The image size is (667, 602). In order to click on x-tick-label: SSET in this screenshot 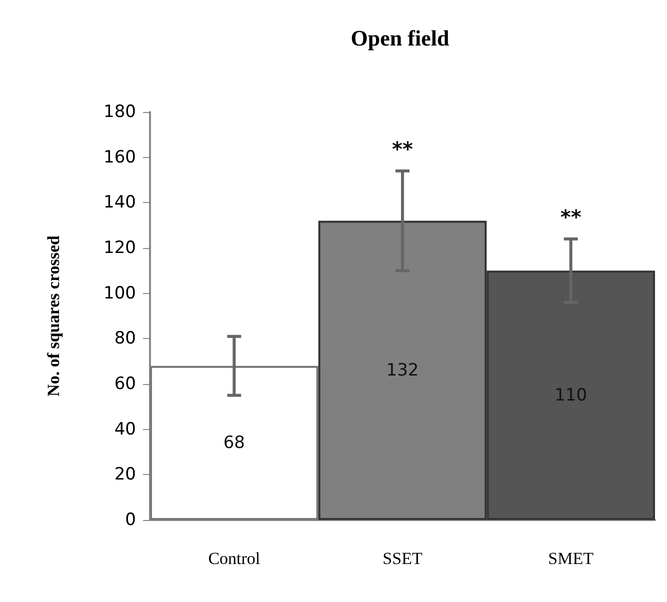, I will do `click(402, 558)`.